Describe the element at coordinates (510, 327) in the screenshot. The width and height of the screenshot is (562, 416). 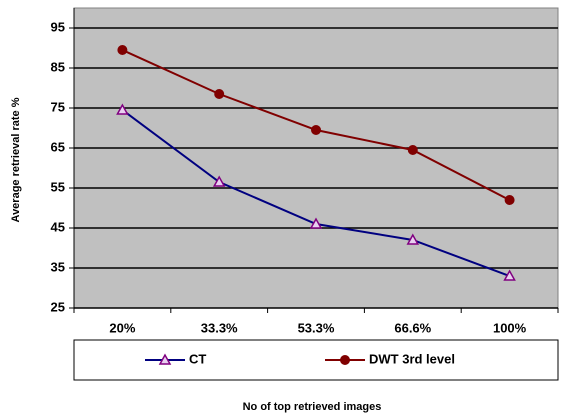
I see `x-tick-label: 100%` at that location.